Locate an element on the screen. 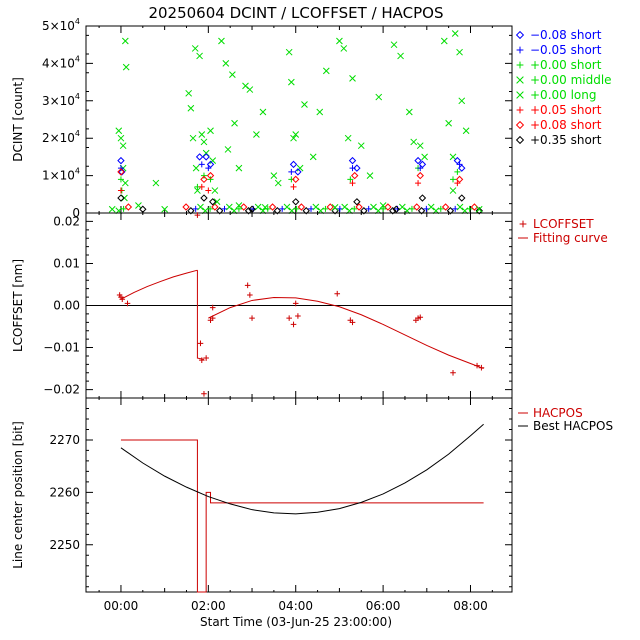 The height and width of the screenshot is (640, 640). x-axis-label: Start Time (03-Jun-25 23:00:00) is located at coordinates (296, 622).